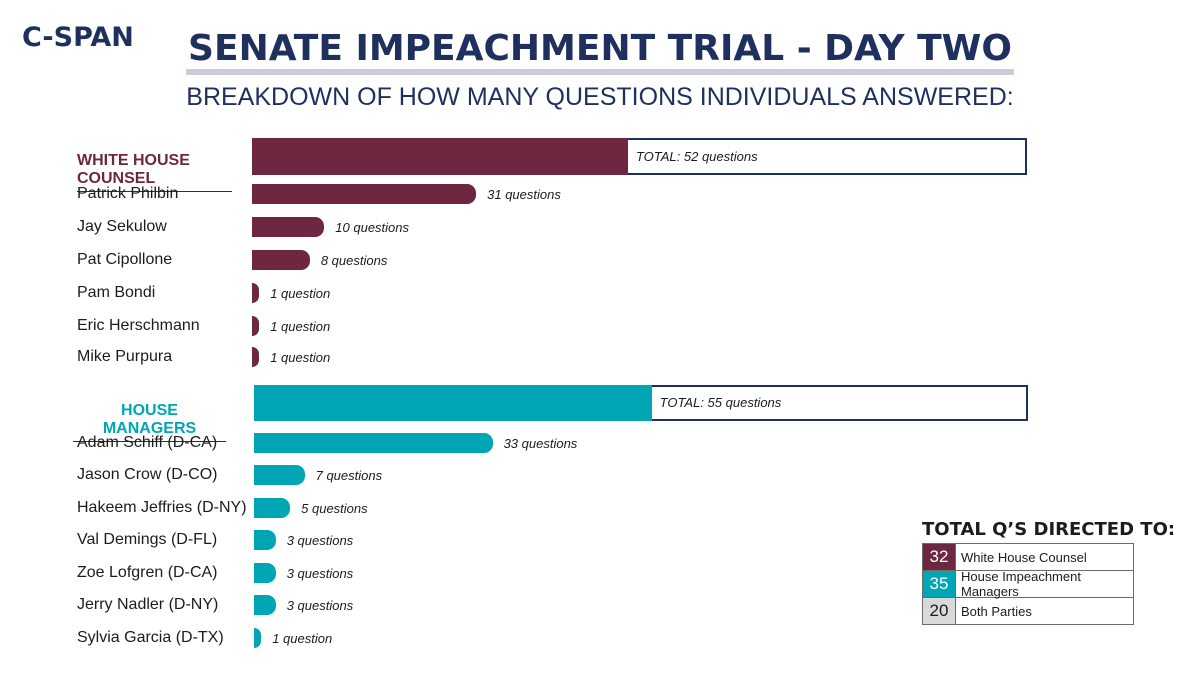 This screenshot has width=1200, height=675. What do you see at coordinates (720, 402) in the screenshot?
I see `house-managers-total-label: TOTAL: 55 questions` at bounding box center [720, 402].